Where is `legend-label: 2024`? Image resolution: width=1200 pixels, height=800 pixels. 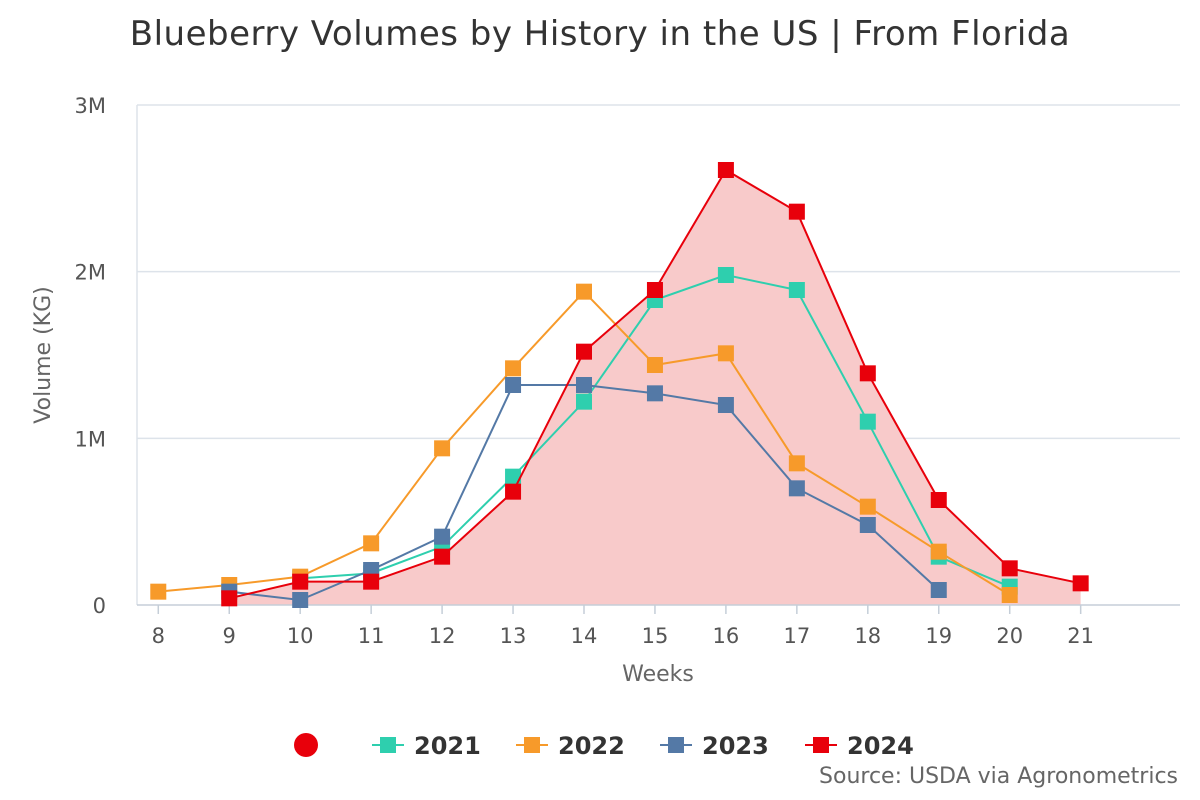
legend-label: 2024 is located at coordinates (880, 746).